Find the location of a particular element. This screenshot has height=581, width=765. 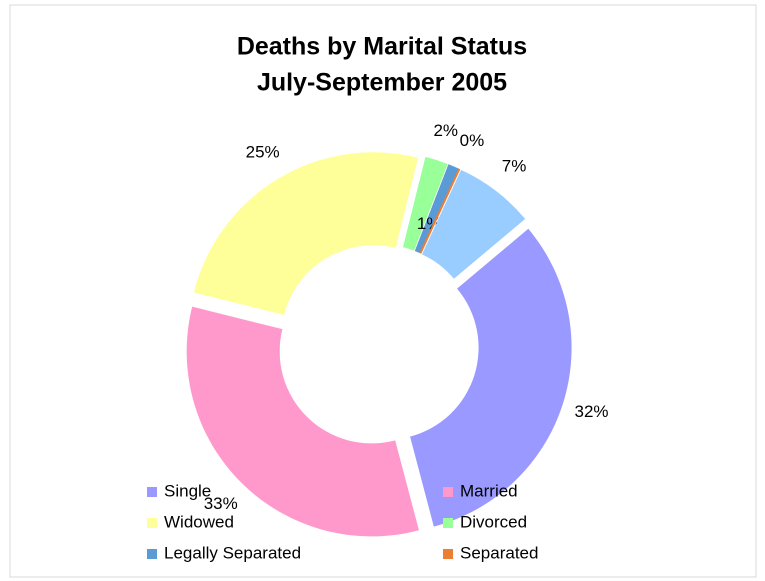

data-label: 25% is located at coordinates (263, 151).